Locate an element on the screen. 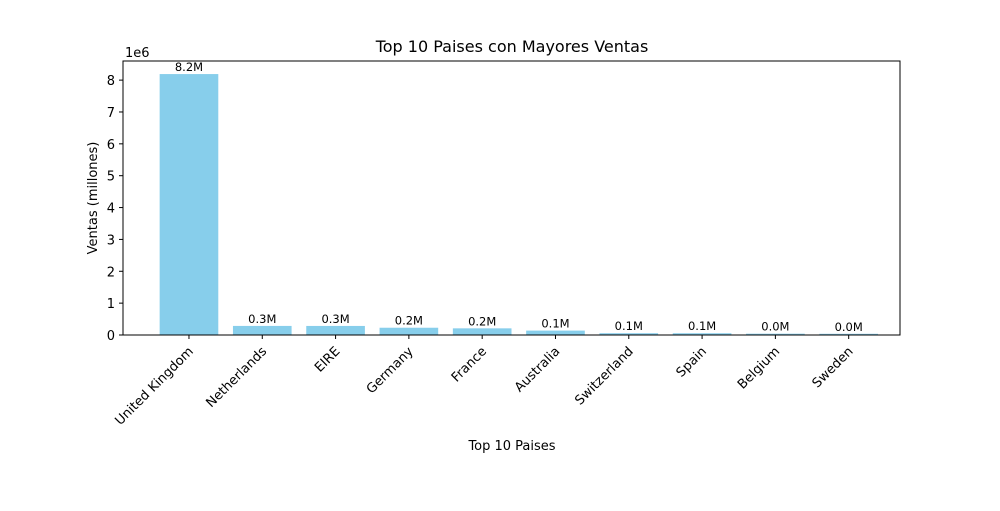 The width and height of the screenshot is (1000, 511). chart-title: Top 10 Paises con Mayores Ventas is located at coordinates (512, 46).